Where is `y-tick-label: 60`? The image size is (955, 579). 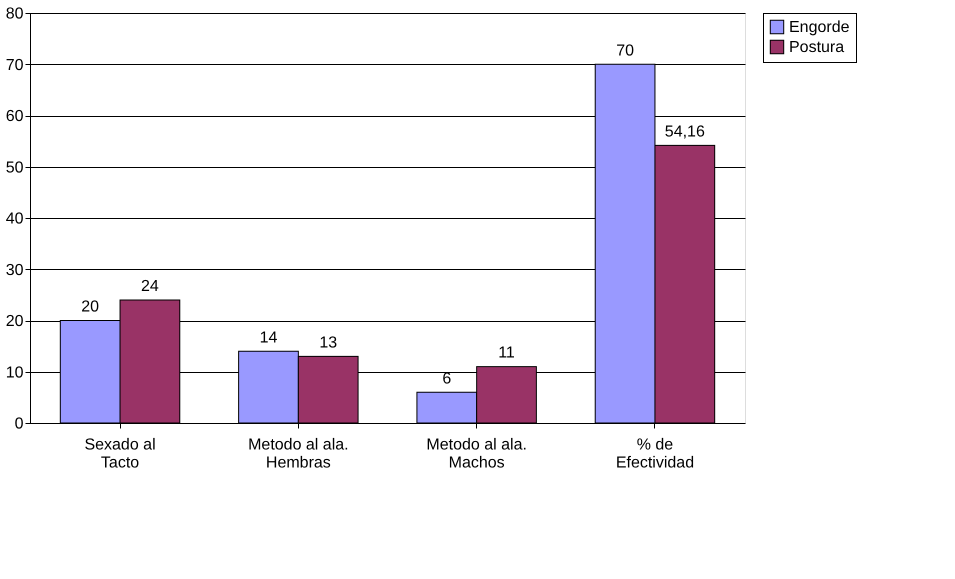
y-tick-label: 60 is located at coordinates (15, 116).